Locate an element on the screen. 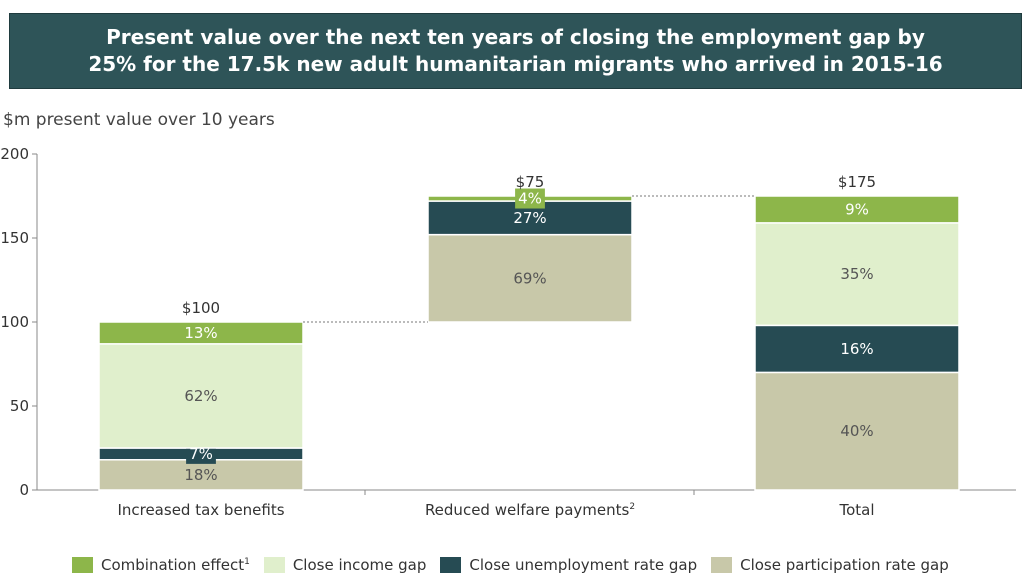 The height and width of the screenshot is (578, 1032). legend-item: Close unemployment rate gap is located at coordinates (568, 565).